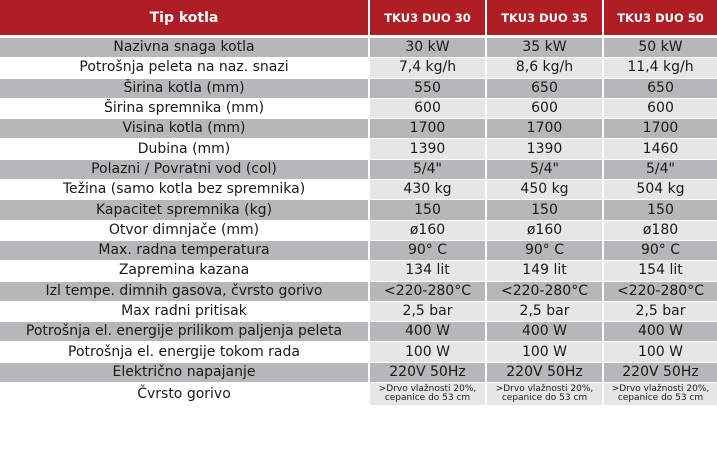 This screenshot has width=717, height=460. I want to click on row-value-model-30: 2,5 bar, so click(428, 312).